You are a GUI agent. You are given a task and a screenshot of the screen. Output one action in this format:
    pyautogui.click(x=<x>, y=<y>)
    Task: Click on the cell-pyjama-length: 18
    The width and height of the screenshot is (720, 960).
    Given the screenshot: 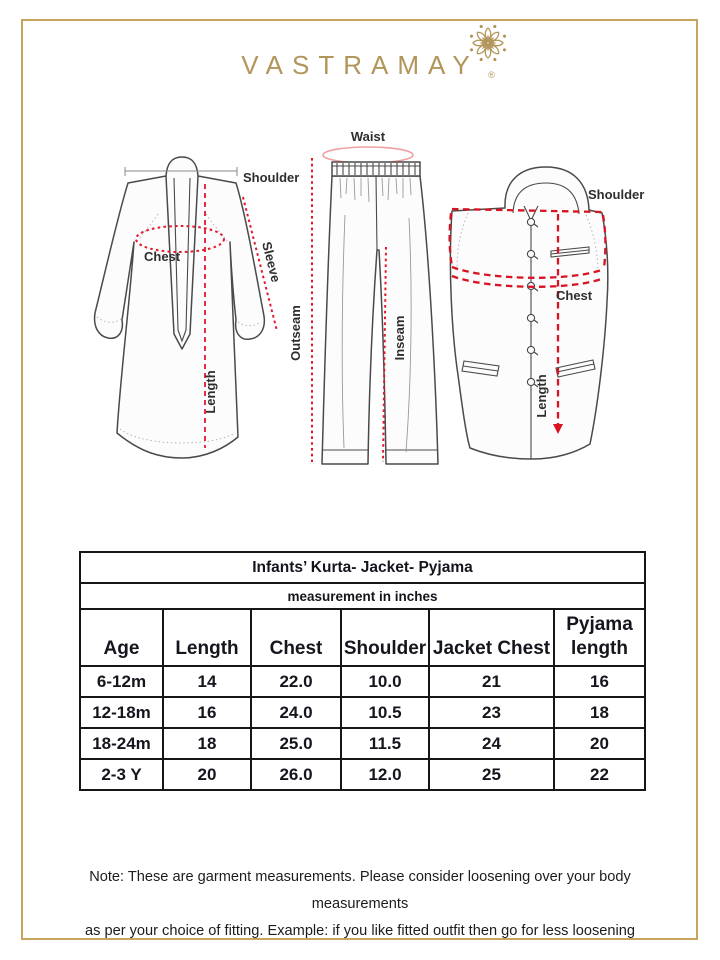 What is the action you would take?
    pyautogui.click(x=599, y=712)
    